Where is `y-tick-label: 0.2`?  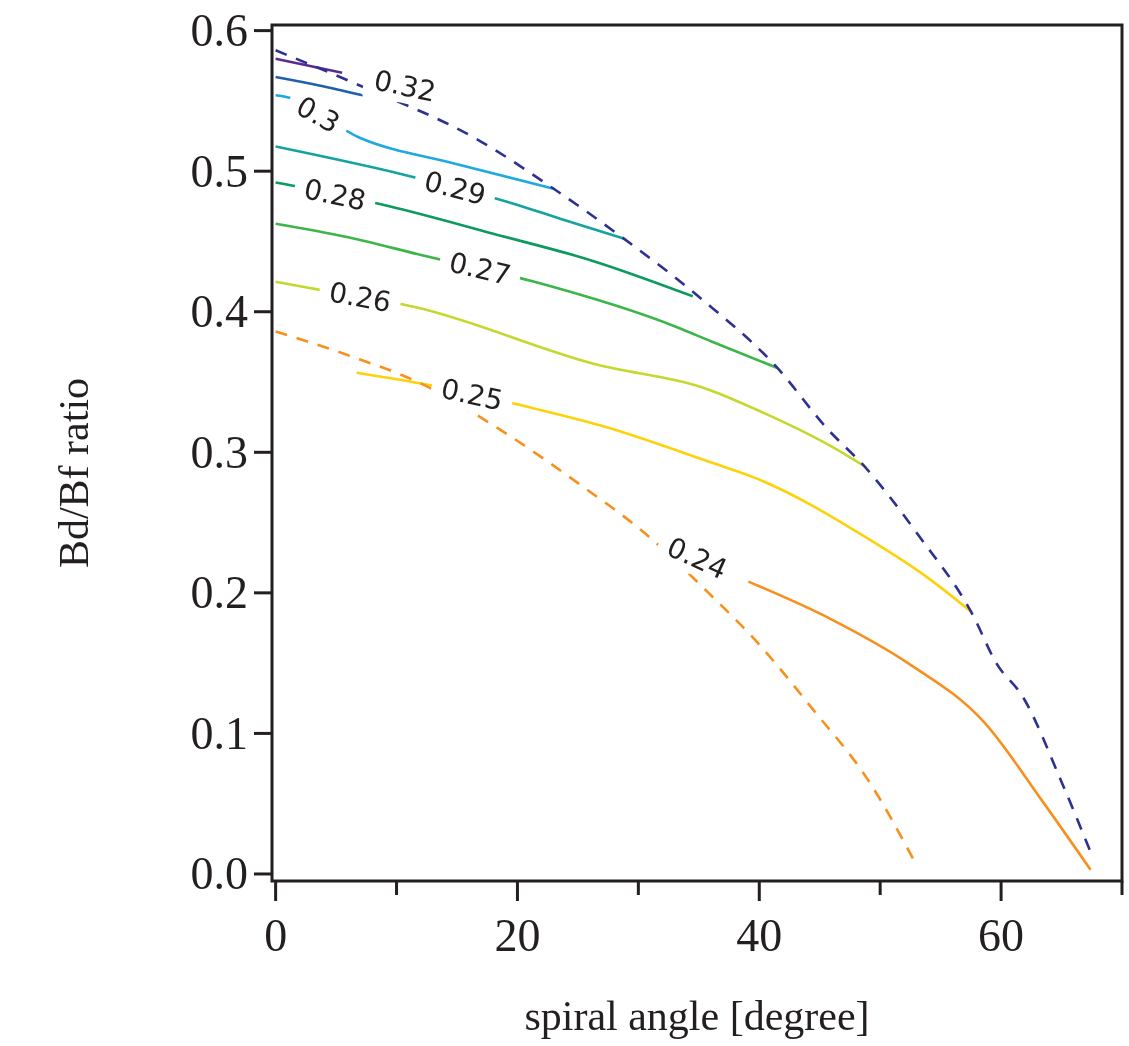 y-tick-label: 0.2 is located at coordinates (219, 593).